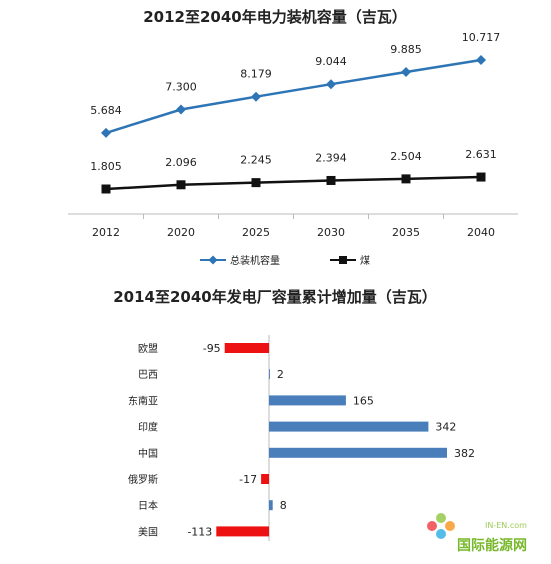 Image resolution: width=551 pixels, height=564 pixels. What do you see at coordinates (275, 17) in the screenshot?
I see `chart1-title: 2012至2040年电力装机容量（吉瓦）` at bounding box center [275, 17].